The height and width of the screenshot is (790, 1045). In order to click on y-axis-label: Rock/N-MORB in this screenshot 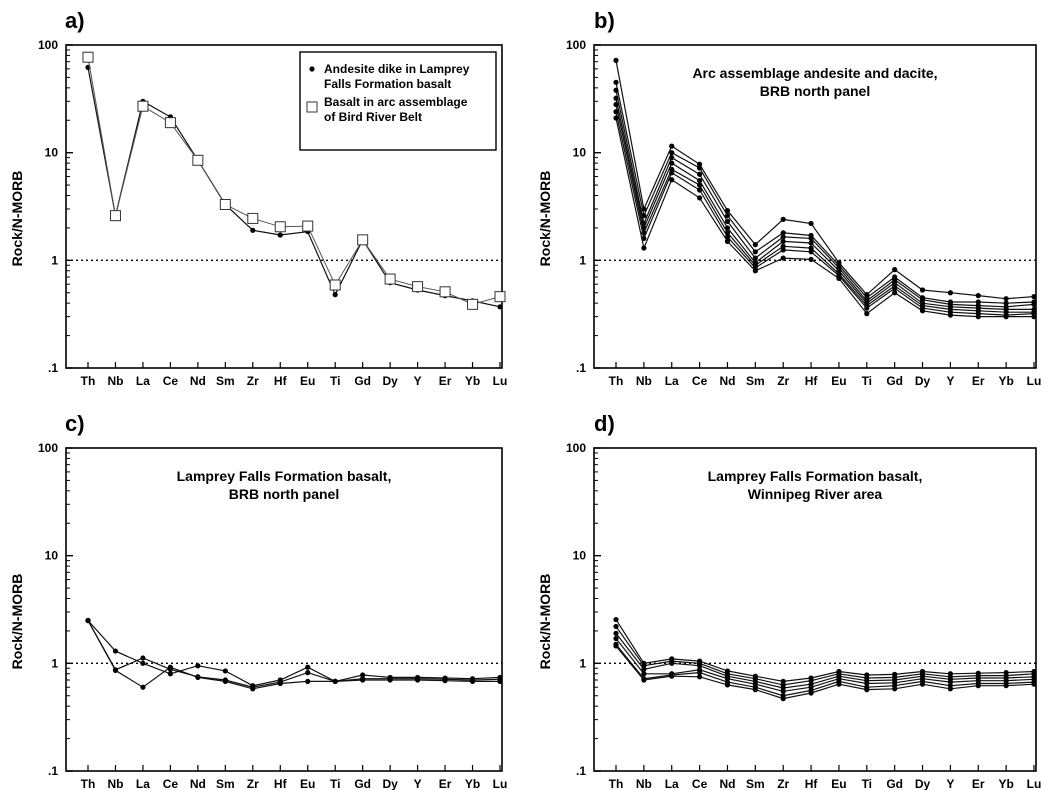, I will do `click(545, 219)`.